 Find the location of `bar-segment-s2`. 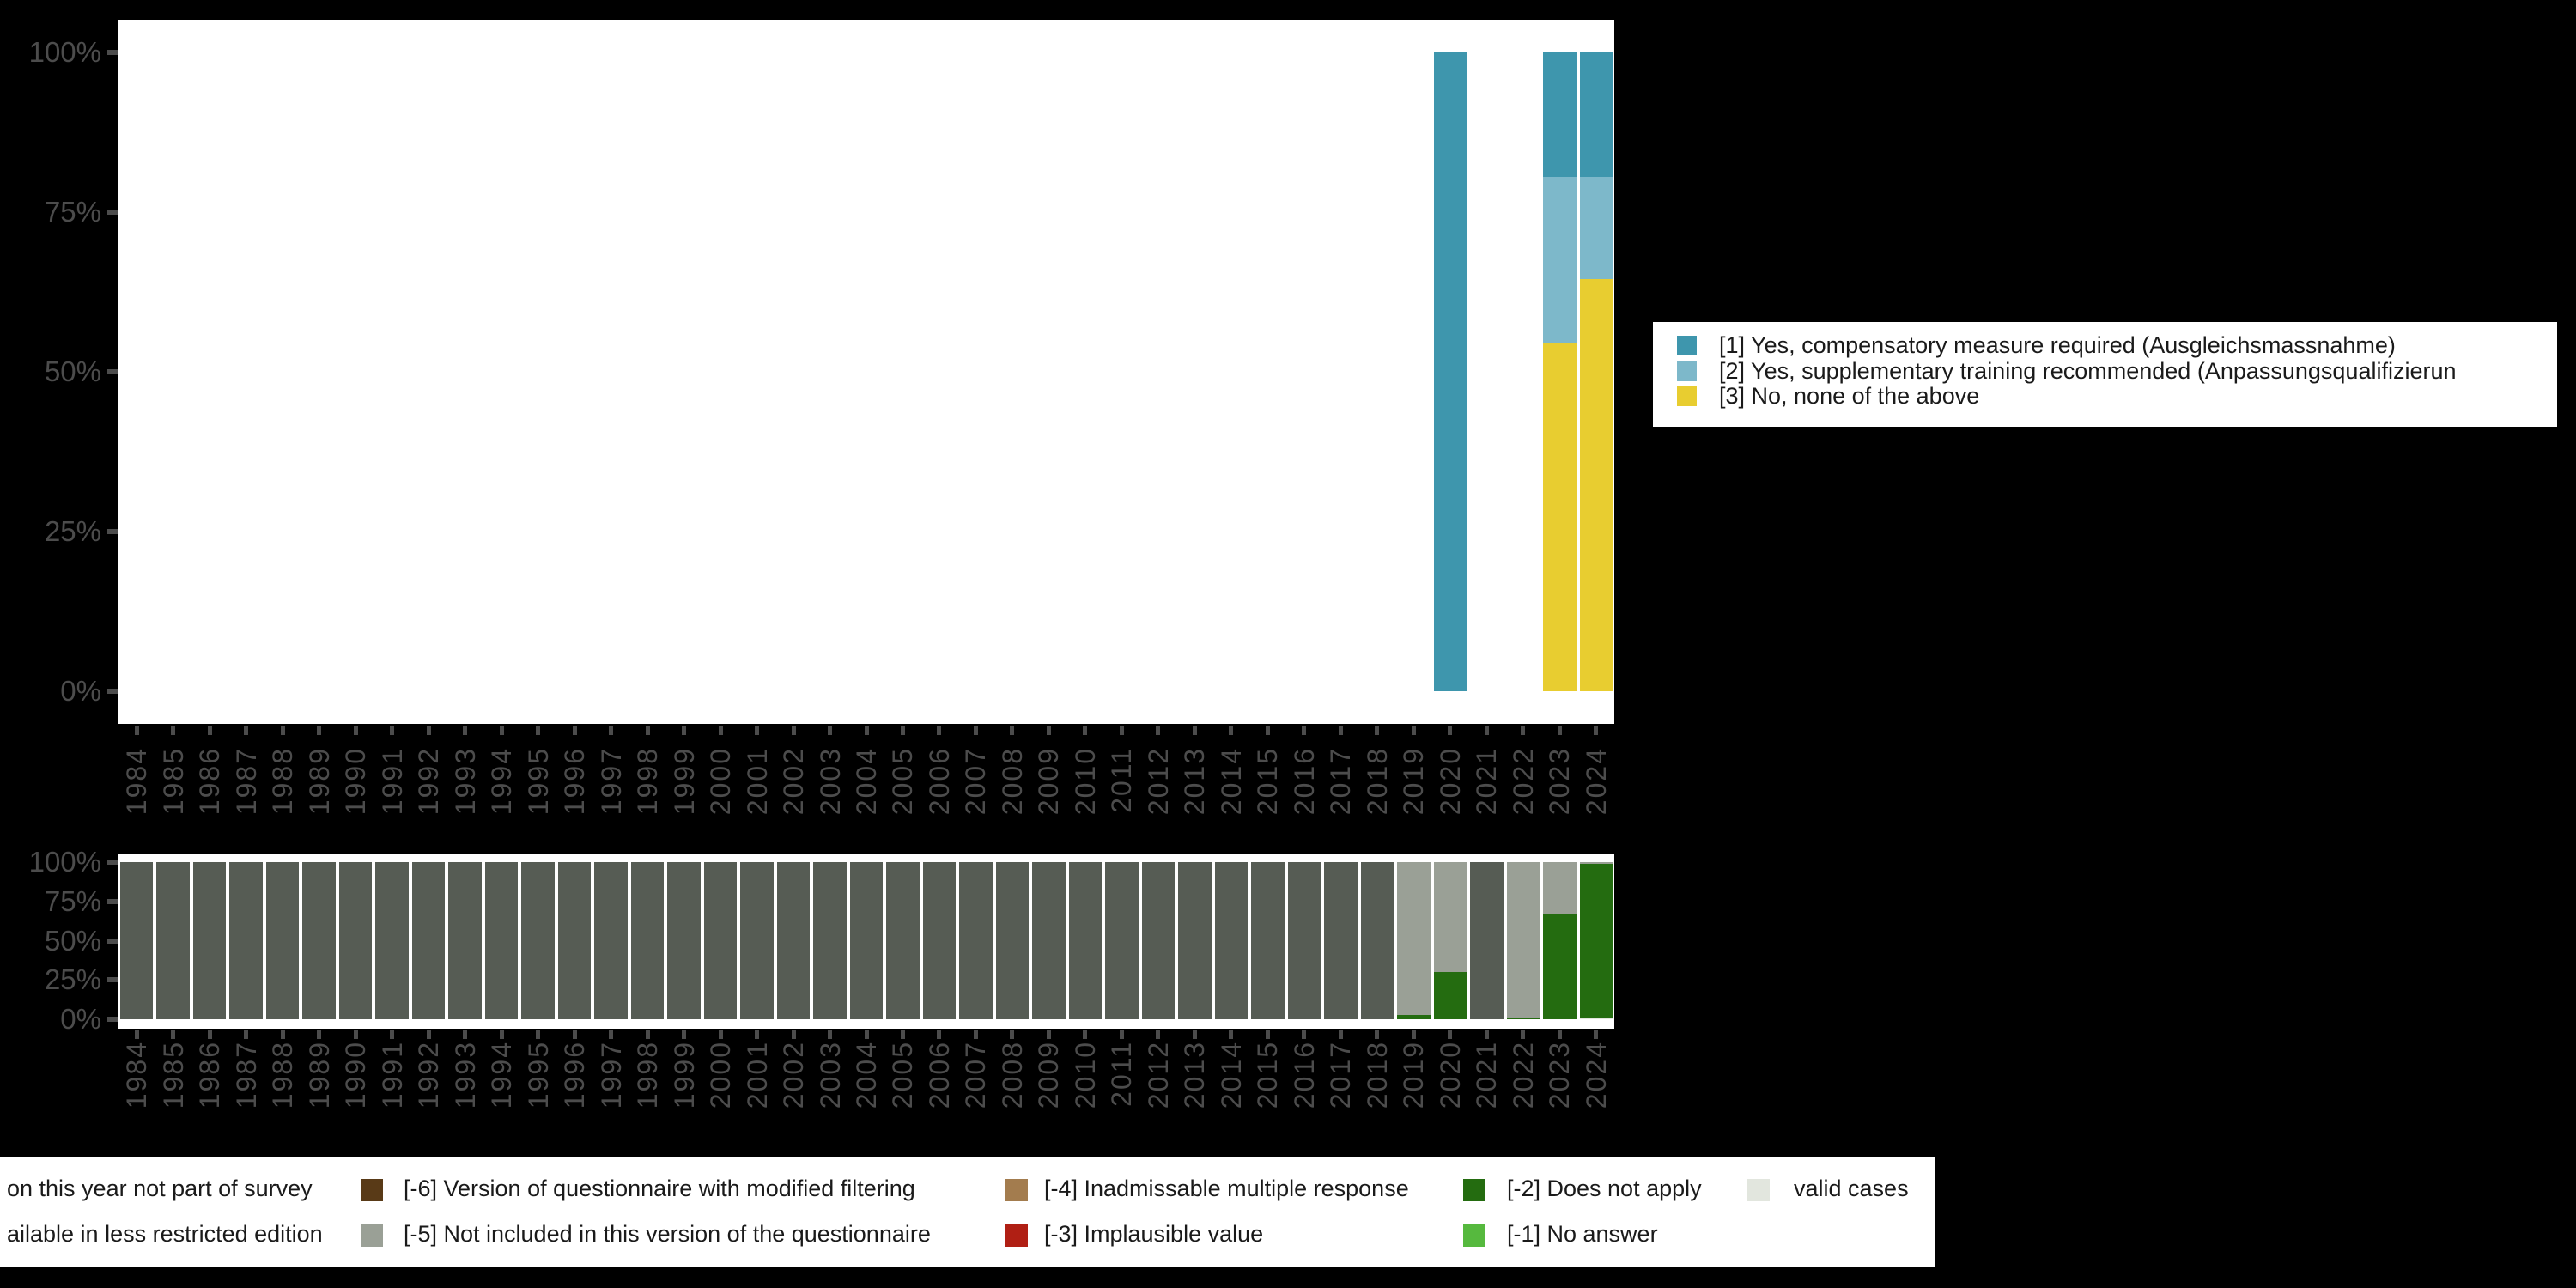

bar-segment-s2 is located at coordinates (1596, 229).